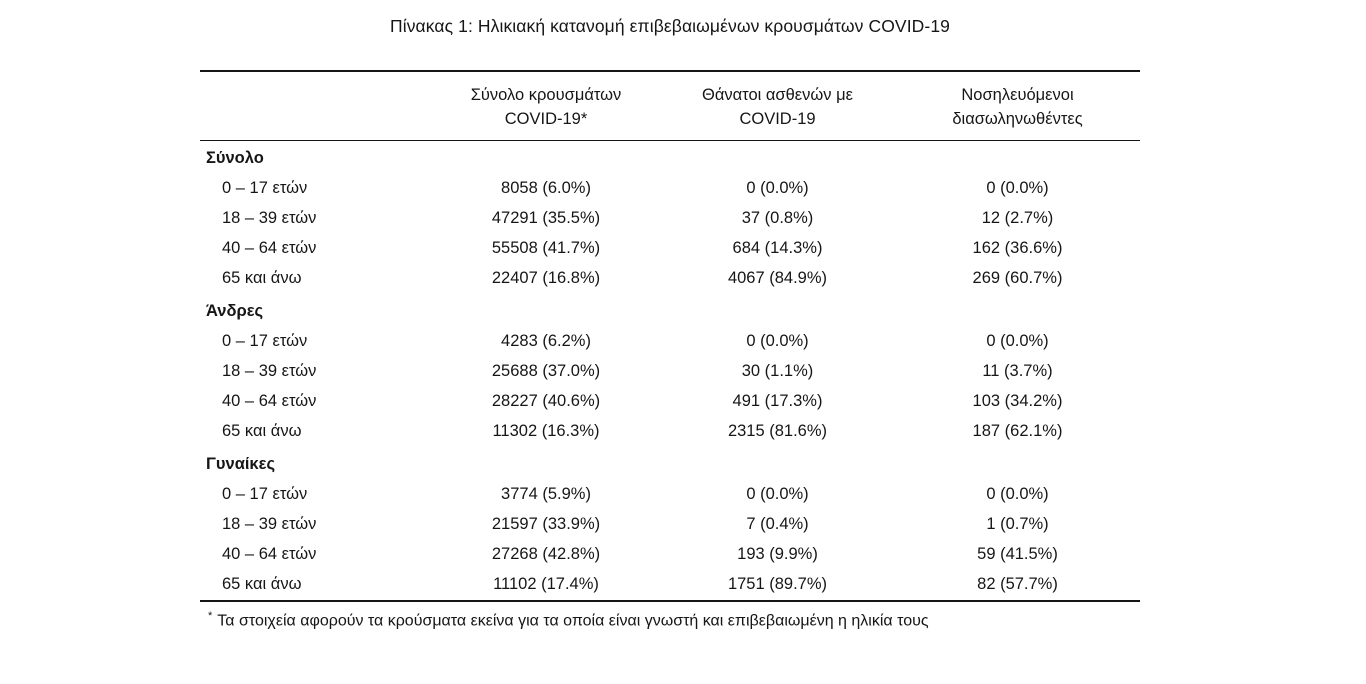 The image size is (1366, 684). I want to click on intubated-cell: 12 (2.7%), so click(1017, 218).